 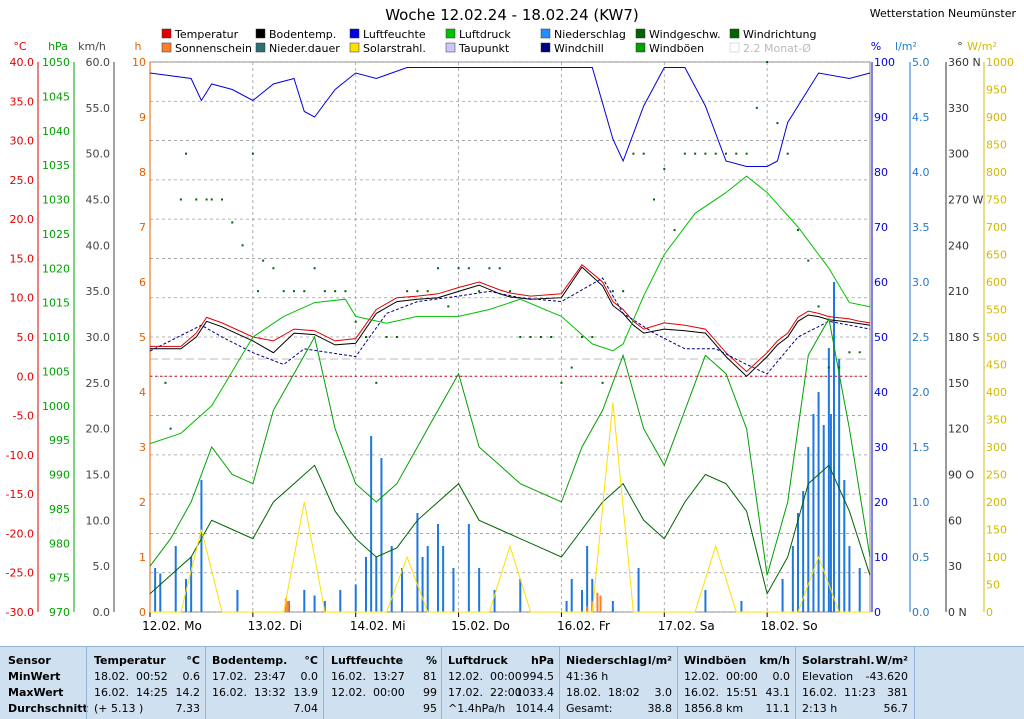 What do you see at coordinates (142, 172) in the screenshot?
I see `axis-tick-label: 8` at bounding box center [142, 172].